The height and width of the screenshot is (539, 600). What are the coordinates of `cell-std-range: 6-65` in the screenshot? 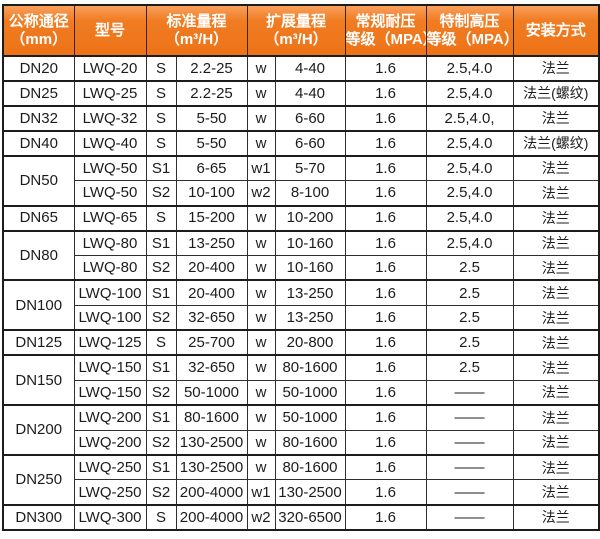 It's located at (211, 168).